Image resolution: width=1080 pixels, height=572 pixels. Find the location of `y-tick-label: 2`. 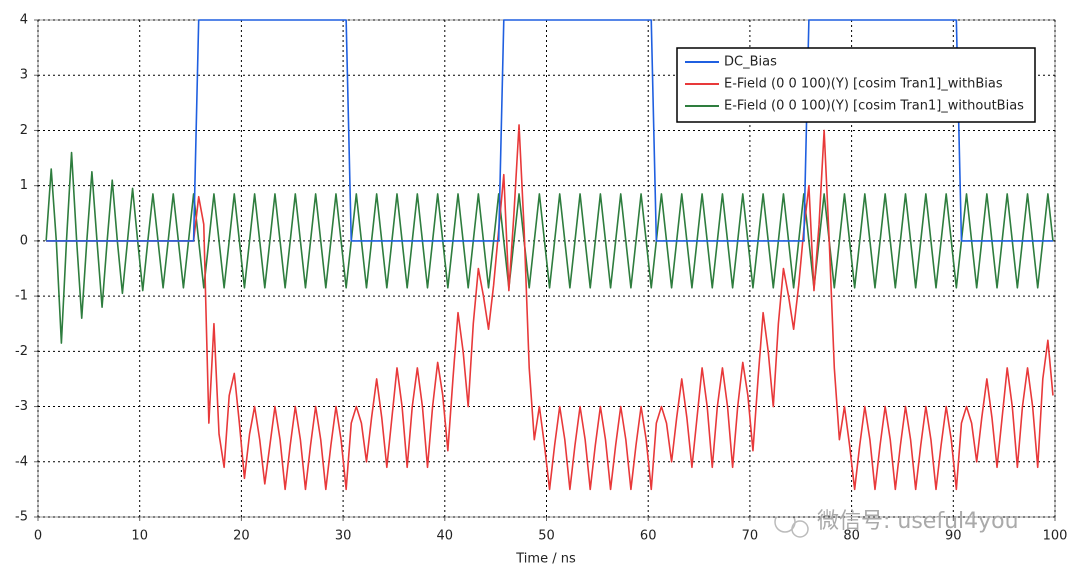

y-tick-label: 2 is located at coordinates (24, 130).